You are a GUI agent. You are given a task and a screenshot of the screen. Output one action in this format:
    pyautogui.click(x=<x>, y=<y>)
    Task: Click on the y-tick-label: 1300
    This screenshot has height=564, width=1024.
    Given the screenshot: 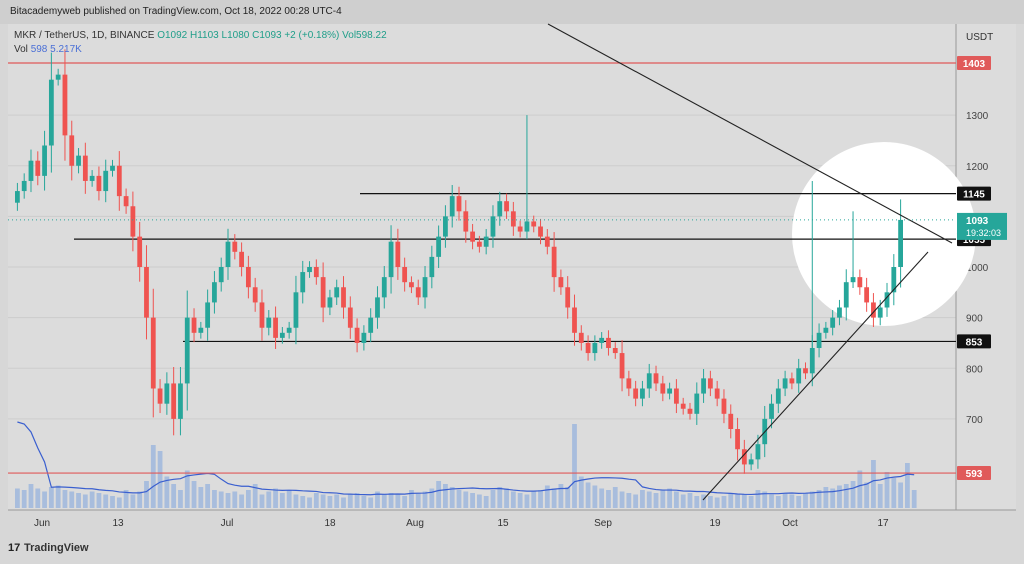 What is the action you would take?
    pyautogui.click(x=977, y=116)
    